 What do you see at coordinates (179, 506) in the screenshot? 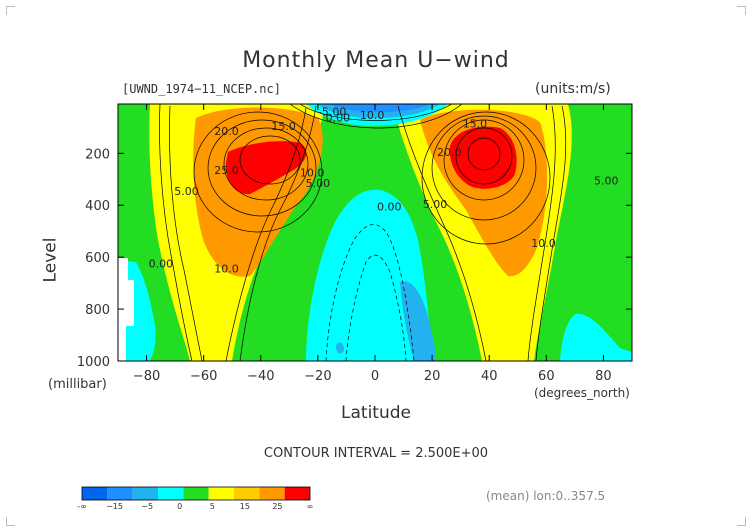
I see `colorbar-label: 0` at bounding box center [179, 506].